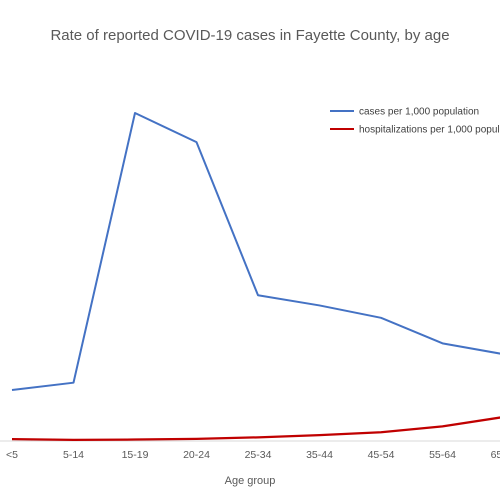 The width and height of the screenshot is (500, 500). What do you see at coordinates (429, 130) in the screenshot?
I see `legend-label: hospitalizations per 1,000 population` at bounding box center [429, 130].